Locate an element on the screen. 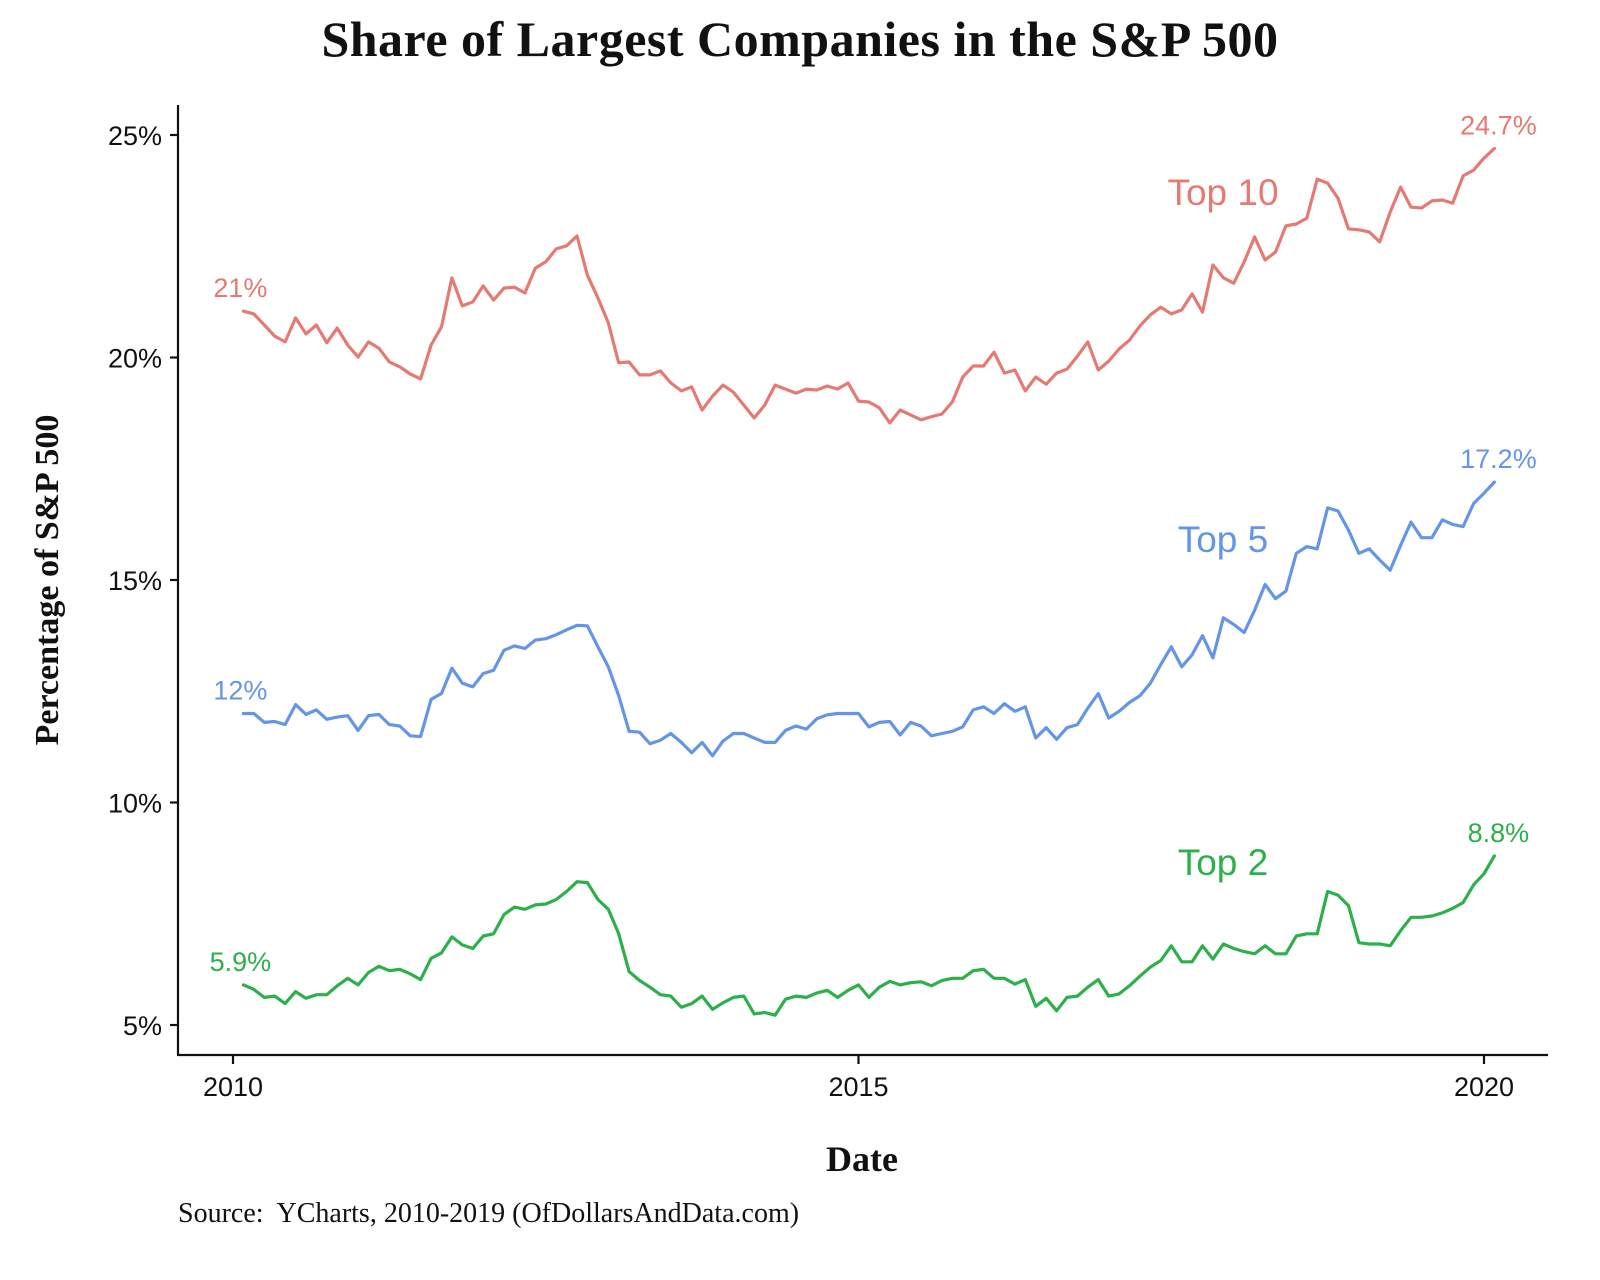 The width and height of the screenshot is (1600, 1280). x-tick-label: 2020 is located at coordinates (1484, 1087).